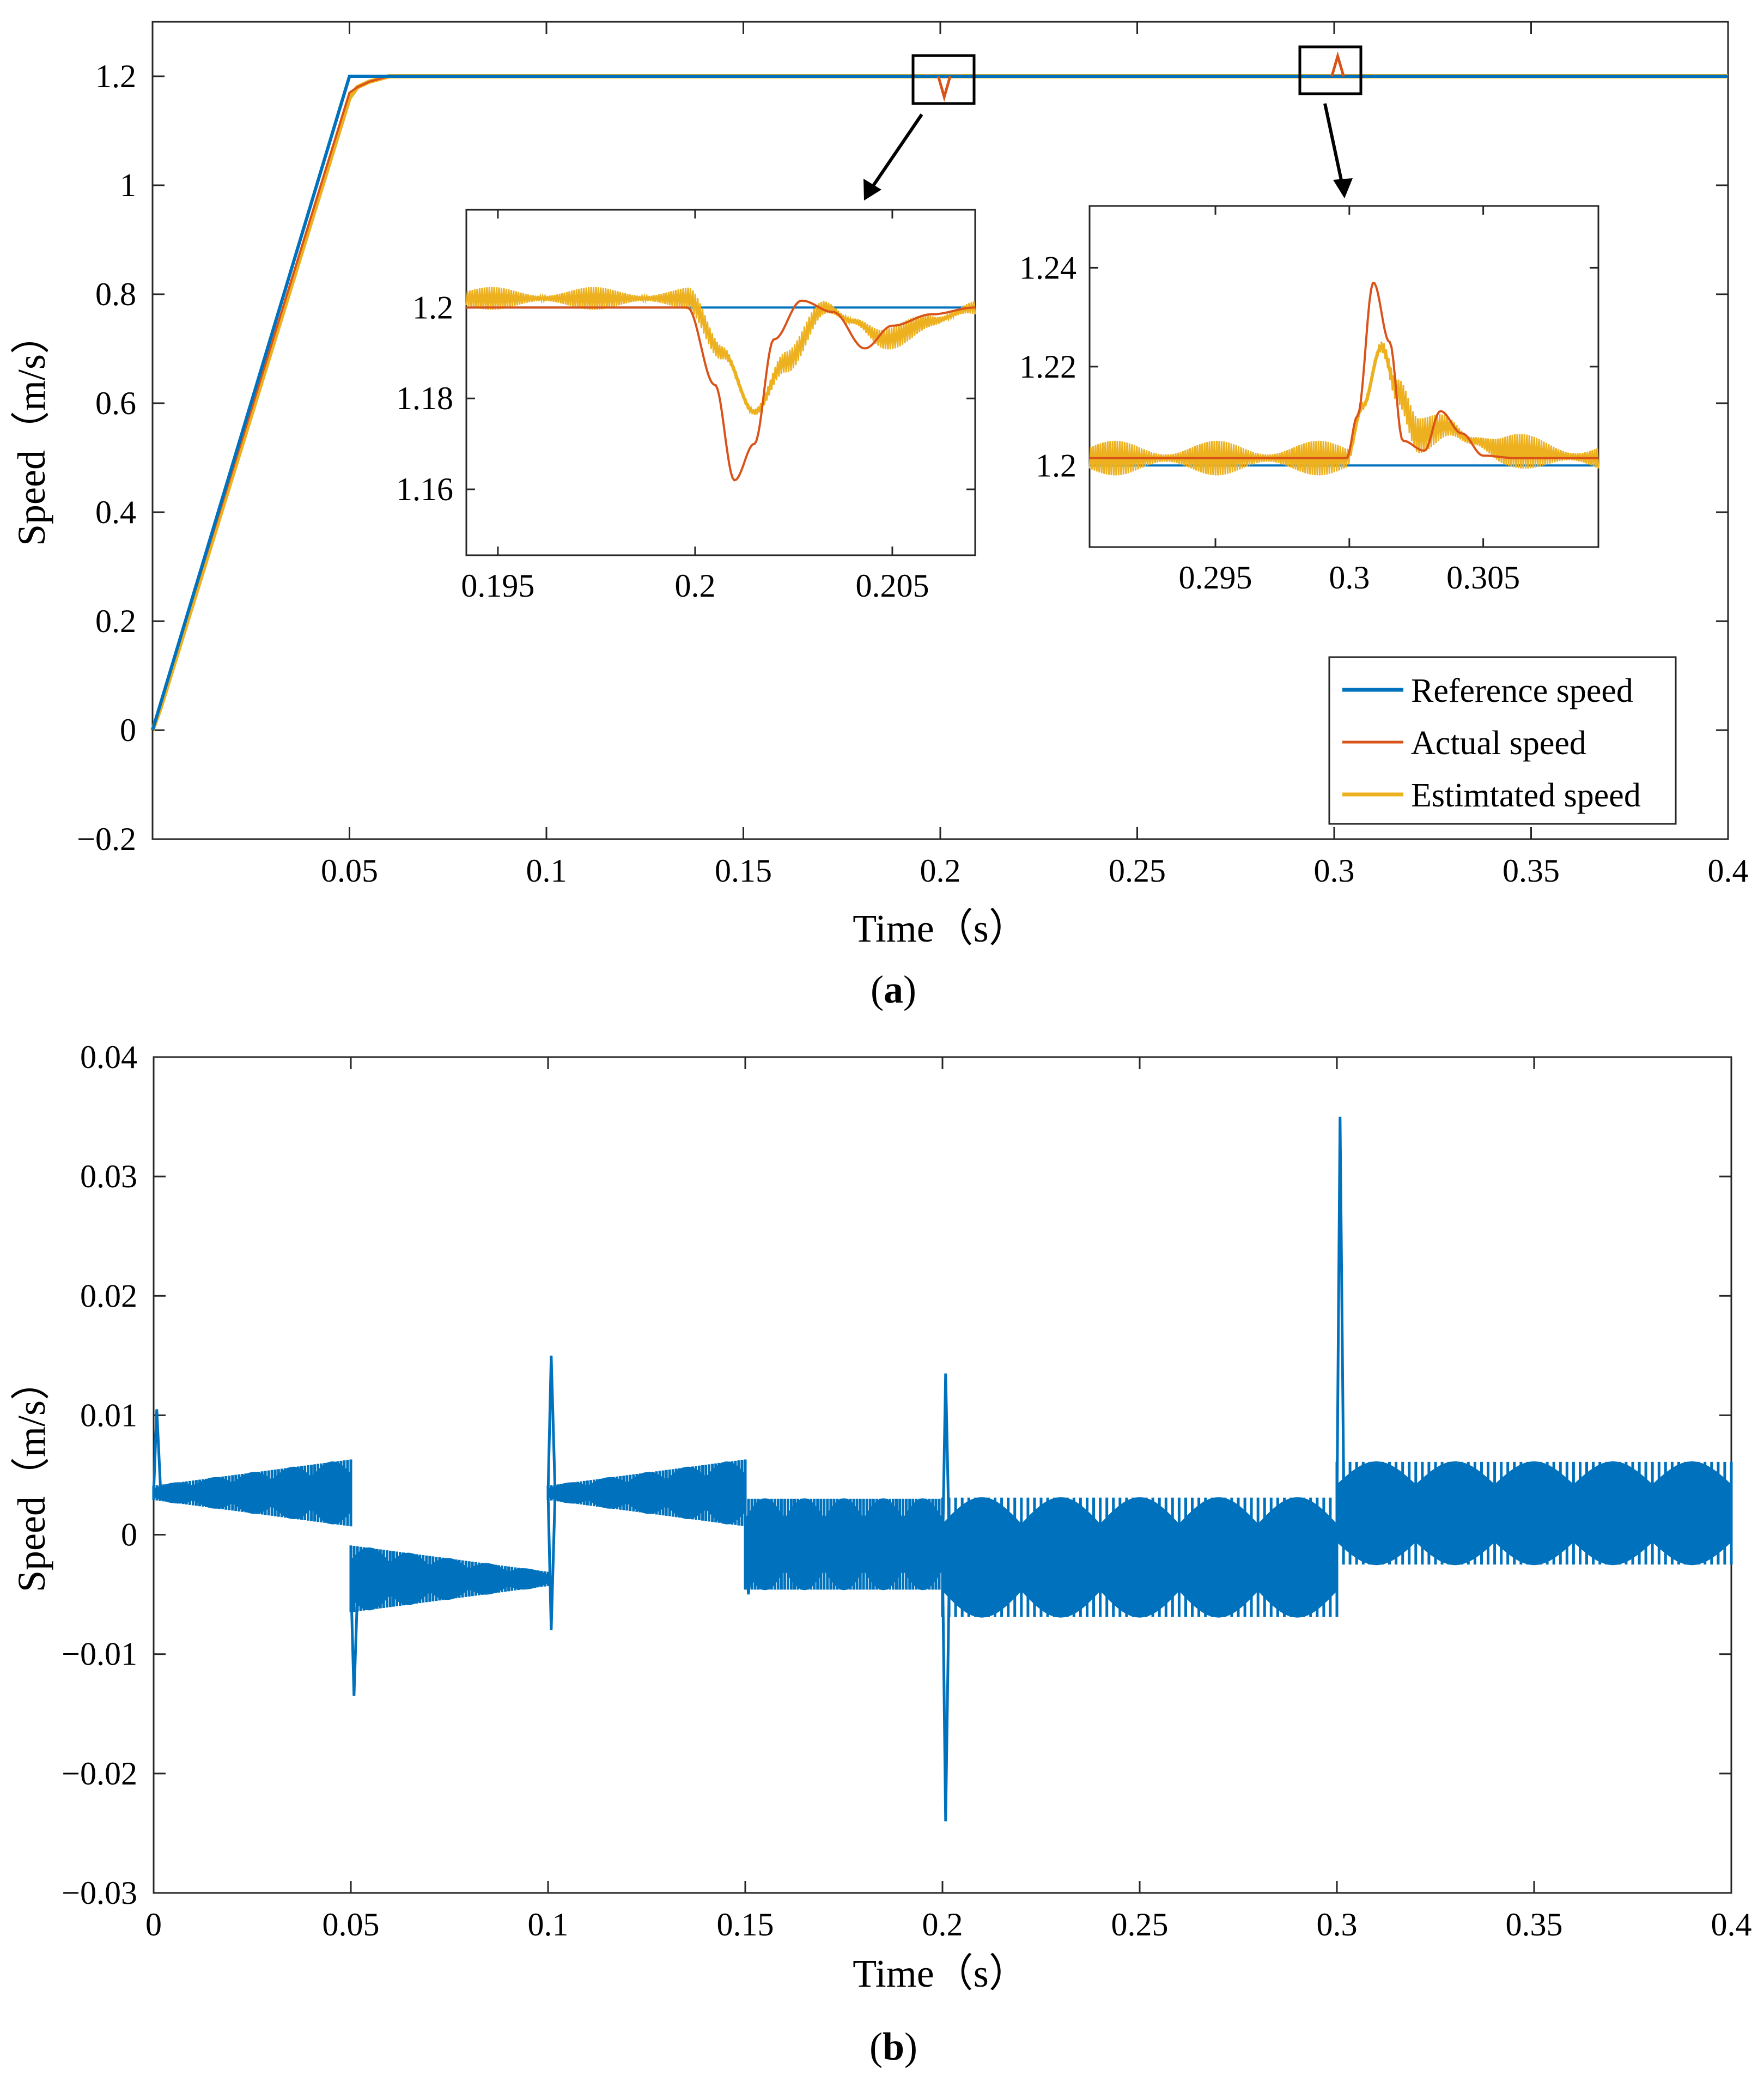 Image resolution: width=1764 pixels, height=2082 pixels. I want to click on inset-zoom-2: 0.295 0.3 0.305 1.2 1.22 1.24, so click(1309, 401).